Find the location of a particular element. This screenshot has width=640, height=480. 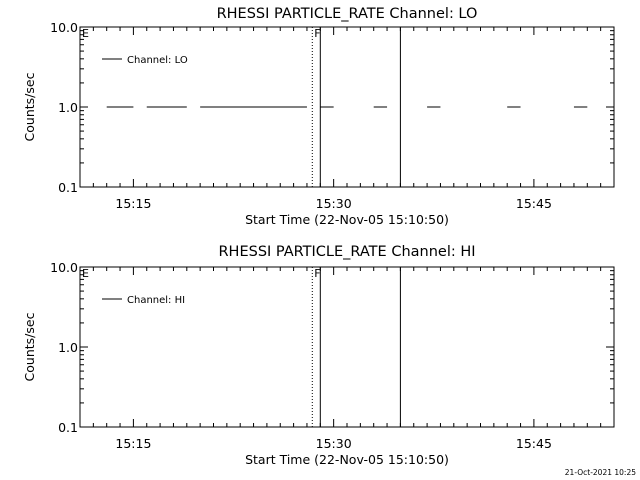

footer-timestamp: 21-Oct-2021 10:25 is located at coordinates (600, 472).